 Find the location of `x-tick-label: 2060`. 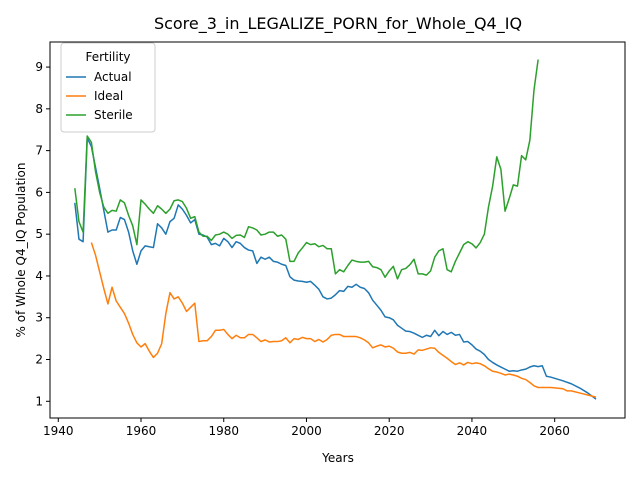

x-tick-label: 2060 is located at coordinates (554, 431).